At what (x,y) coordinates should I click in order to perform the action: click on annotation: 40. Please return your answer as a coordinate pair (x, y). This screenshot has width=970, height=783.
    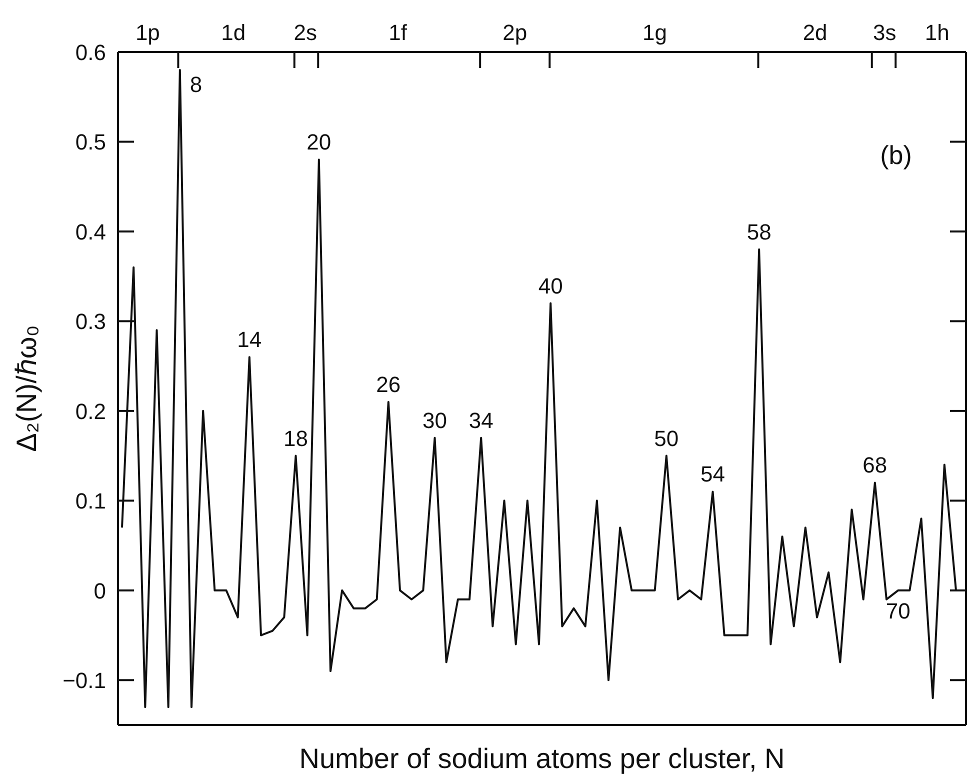
    Looking at the image, I should click on (550, 285).